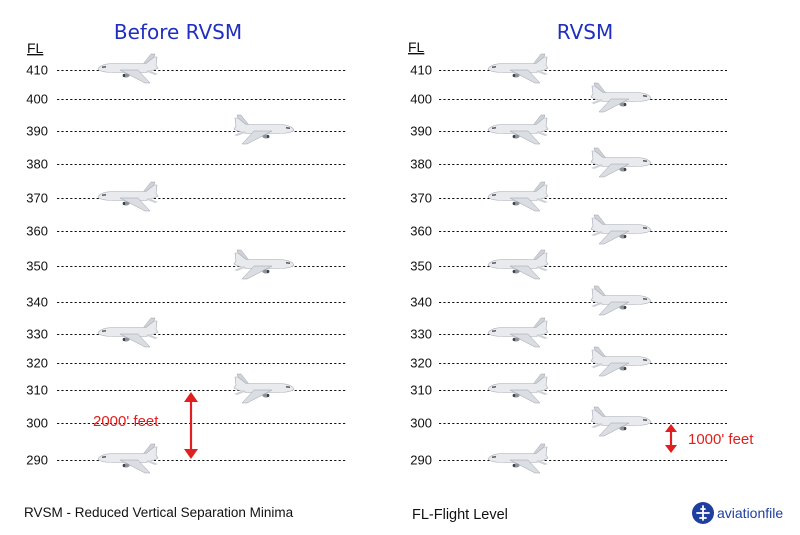 Image resolution: width=800 pixels, height=535 pixels. What do you see at coordinates (460, 515) in the screenshot?
I see `fl-definition: FL-Flight Level` at bounding box center [460, 515].